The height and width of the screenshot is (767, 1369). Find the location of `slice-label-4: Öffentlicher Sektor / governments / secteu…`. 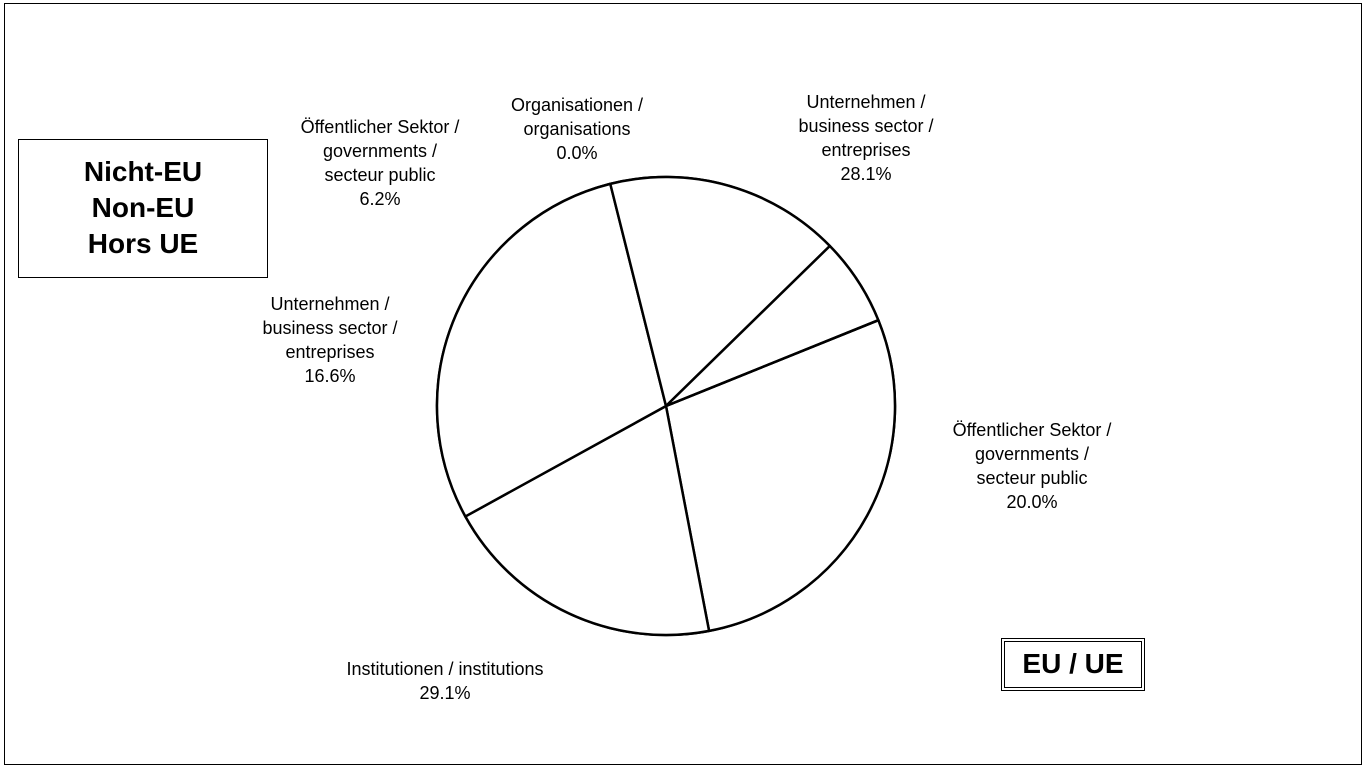

slice-label-4: Öffentlicher Sektor / governments / secteu… is located at coordinates (380, 163).